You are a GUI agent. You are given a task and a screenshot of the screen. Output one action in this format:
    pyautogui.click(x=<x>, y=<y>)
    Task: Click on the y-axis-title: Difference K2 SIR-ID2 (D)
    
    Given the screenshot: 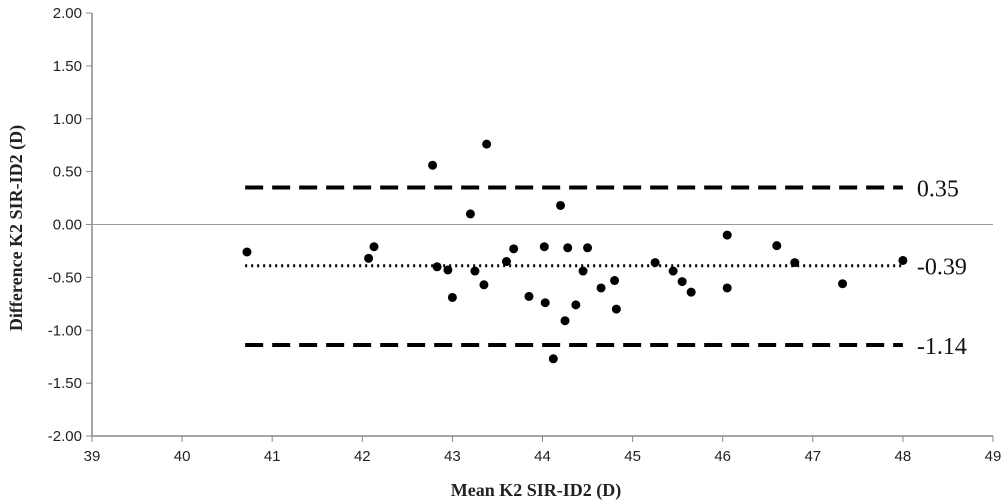 What is the action you would take?
    pyautogui.click(x=16, y=228)
    